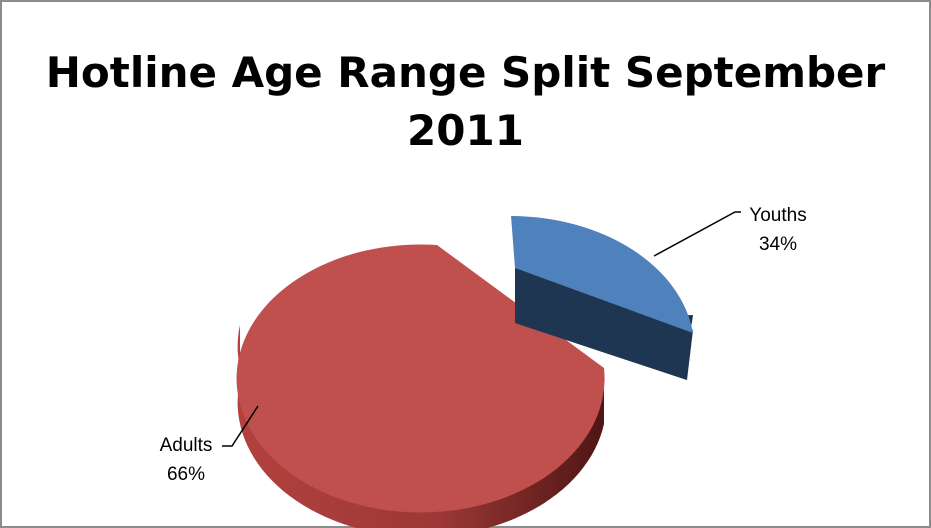 The width and height of the screenshot is (931, 528). I want to click on adults-label: Adults, so click(186, 445).